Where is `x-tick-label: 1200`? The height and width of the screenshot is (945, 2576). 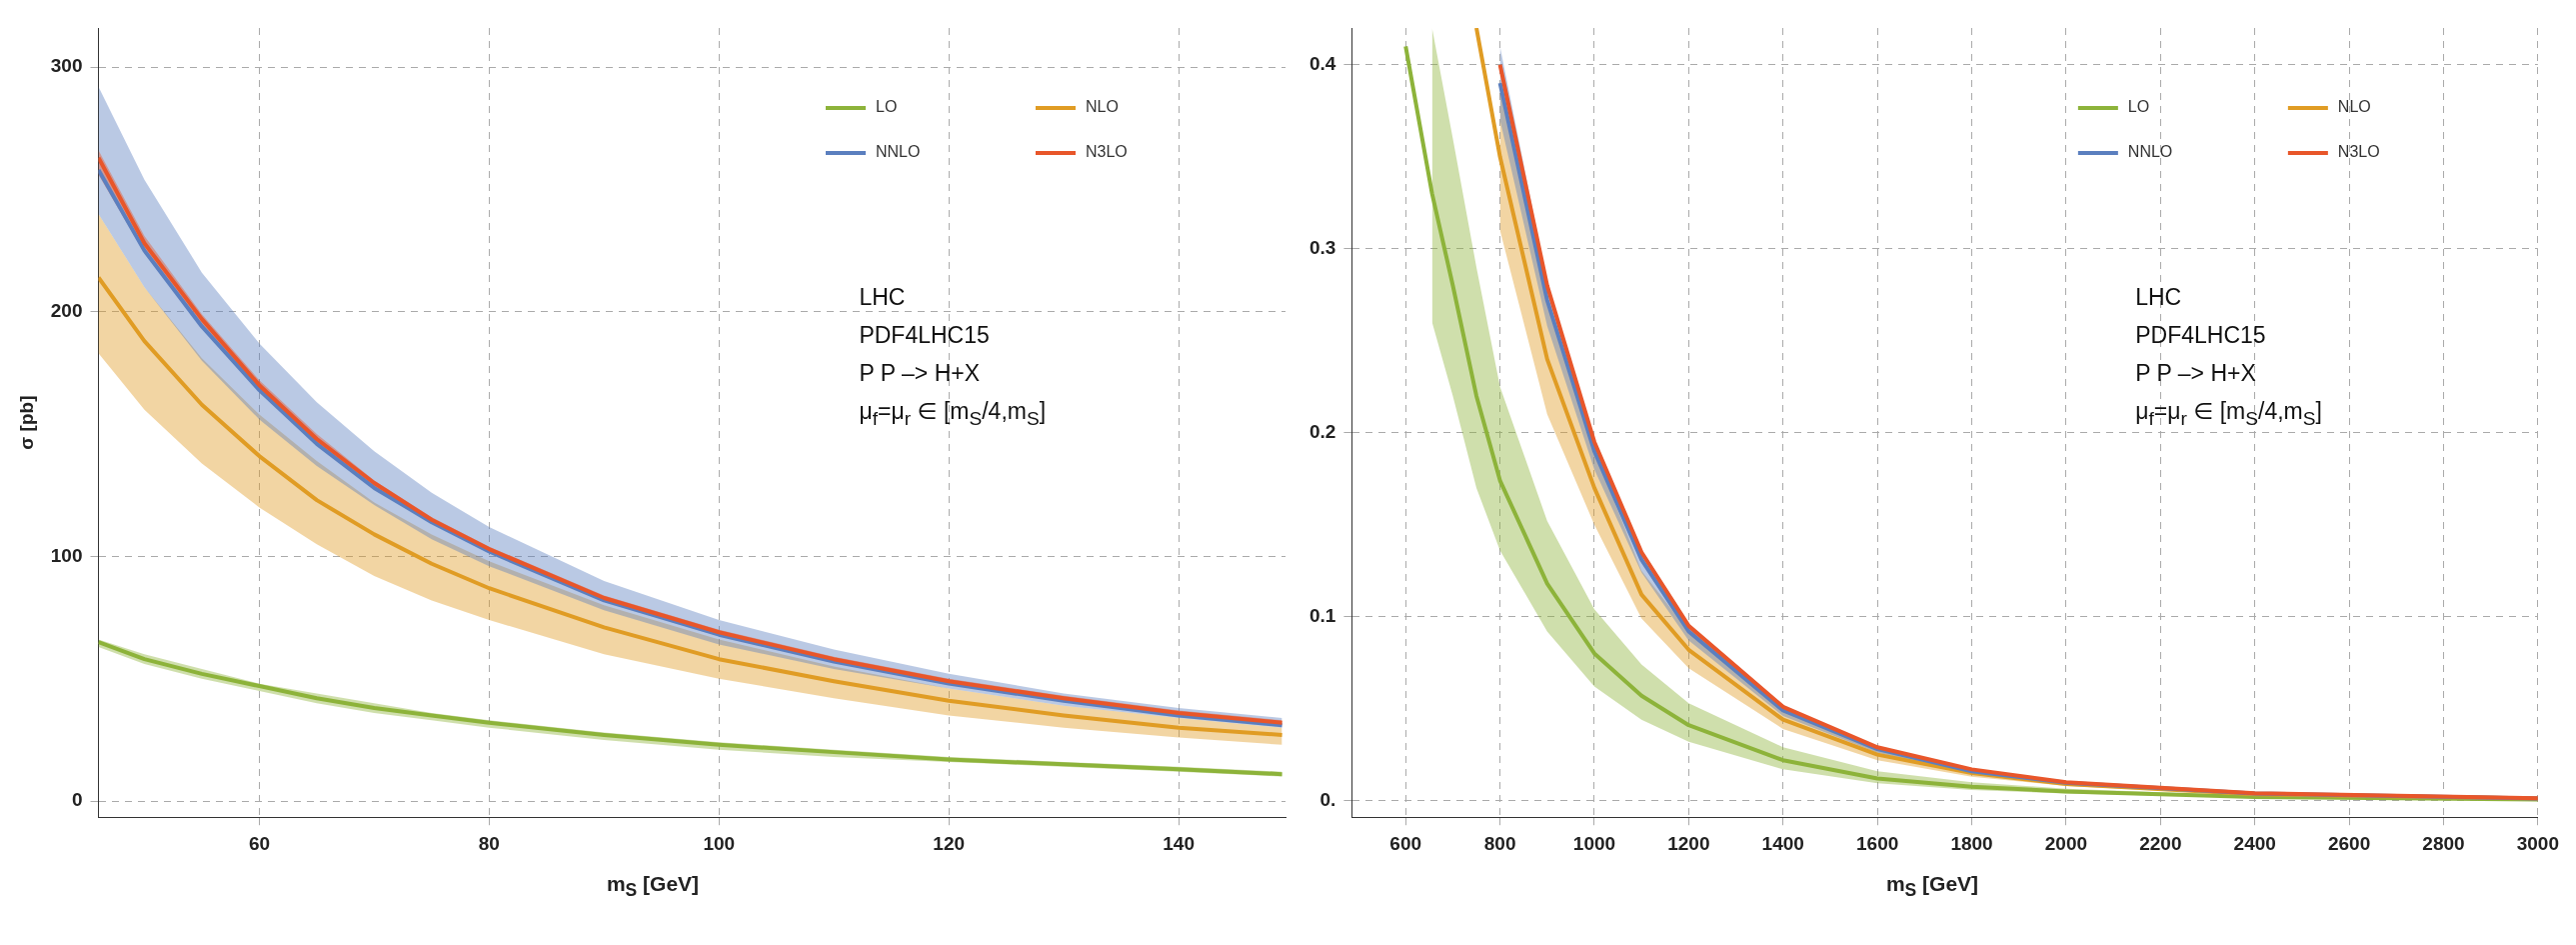
x-tick-label: 1200 is located at coordinates (1688, 843).